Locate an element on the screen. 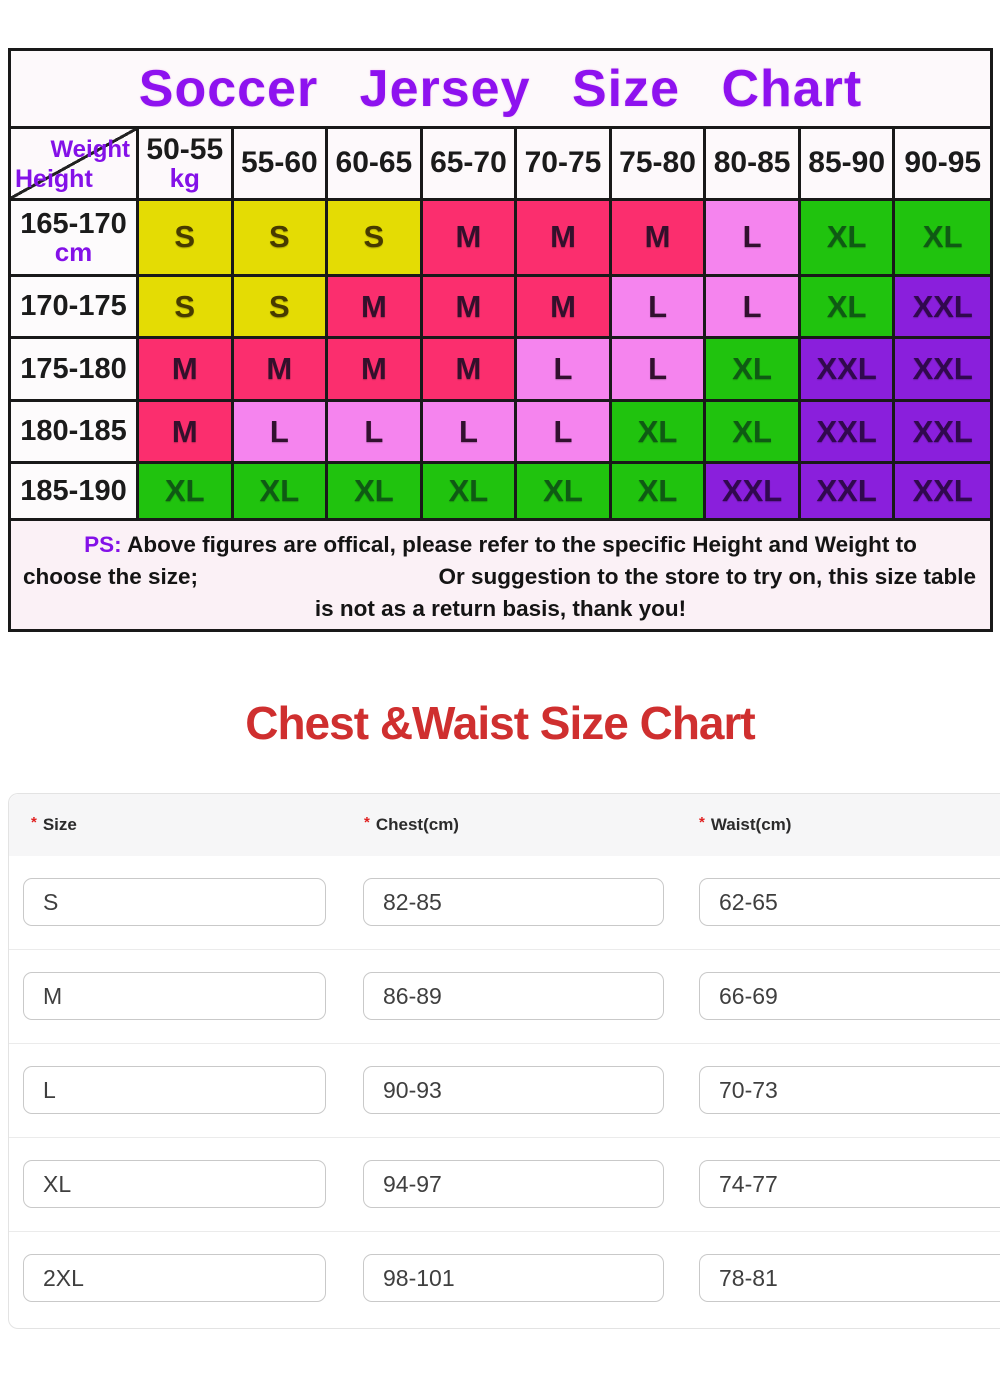  waist-field: 62-65 is located at coordinates (849, 902).